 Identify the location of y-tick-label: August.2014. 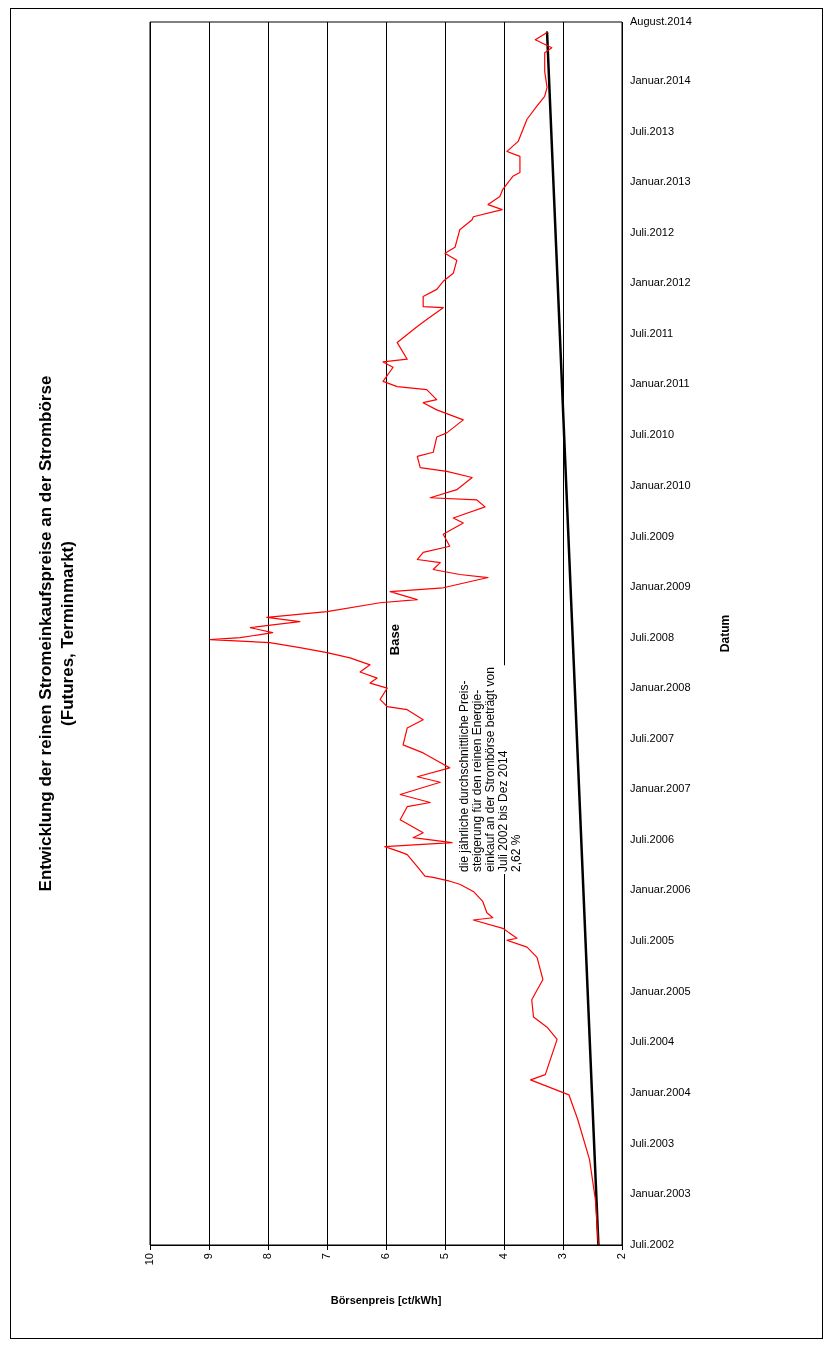
(661, 21).